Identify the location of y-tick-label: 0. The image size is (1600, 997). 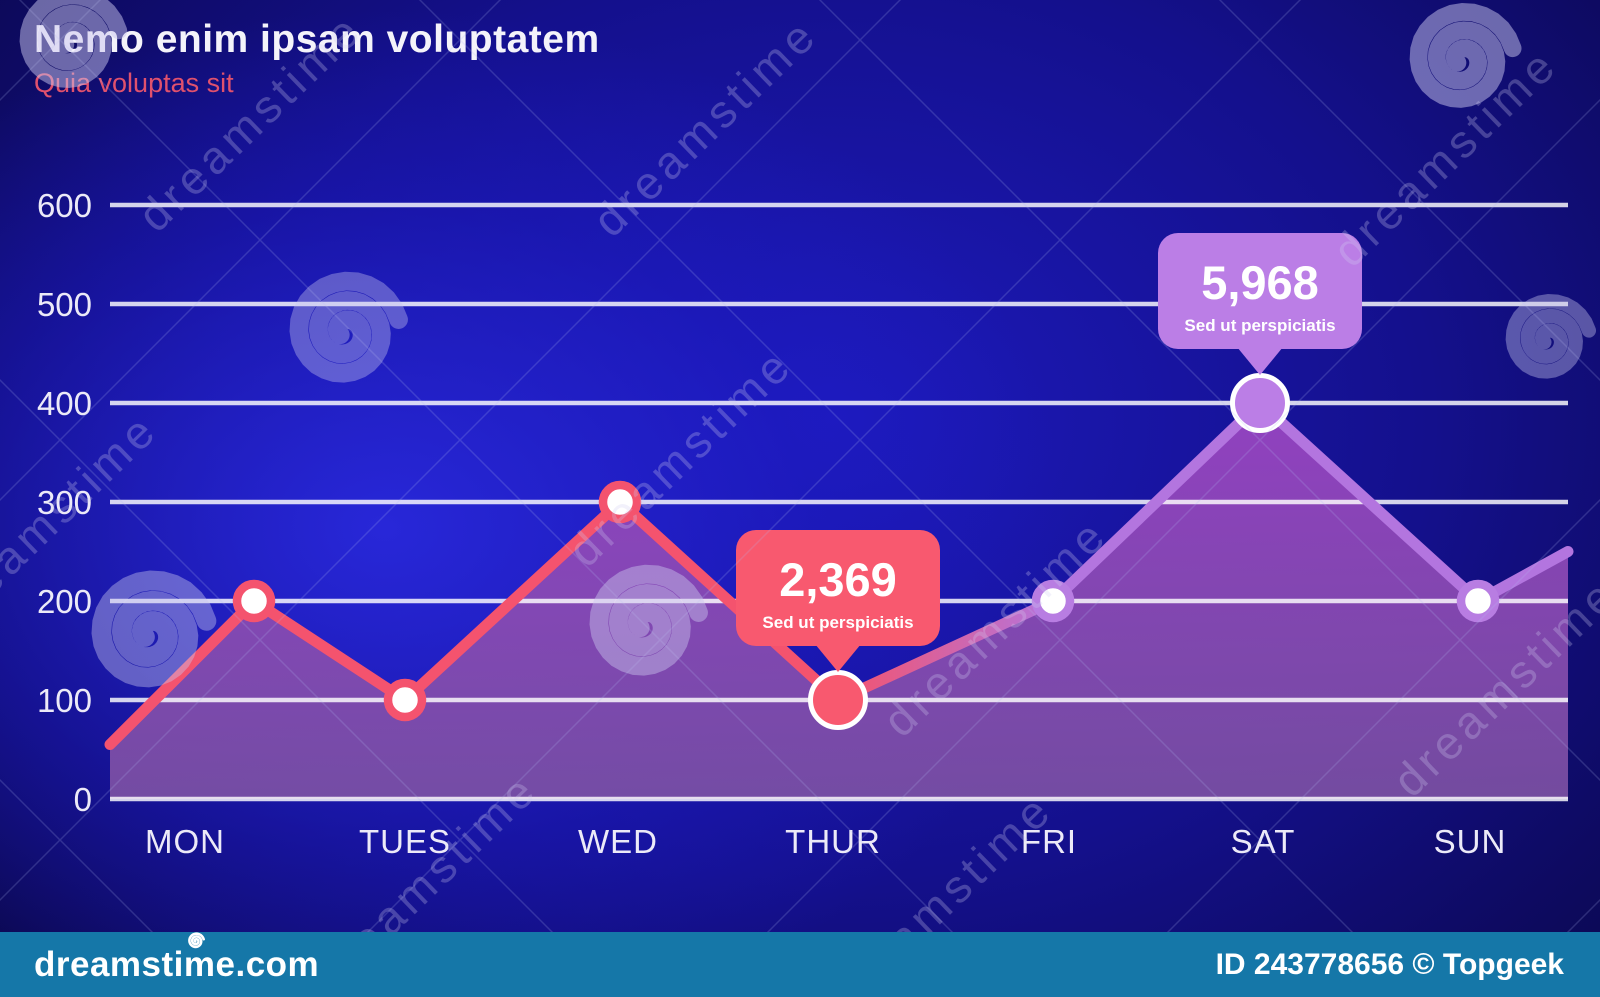
(83, 799).